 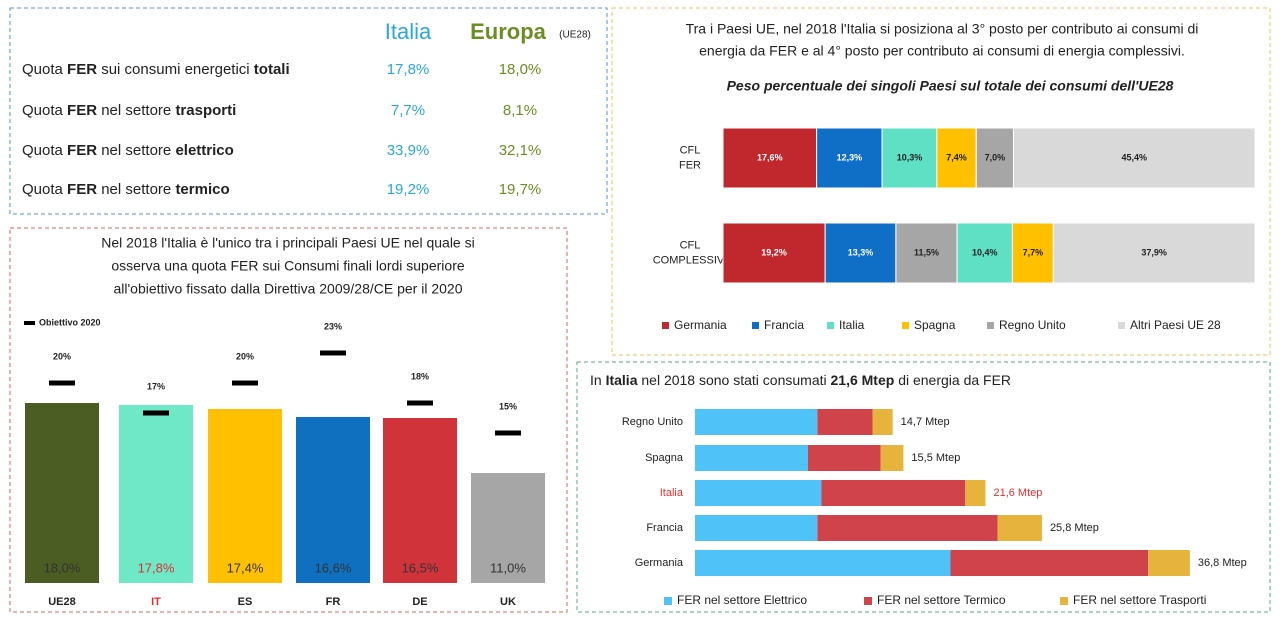 What do you see at coordinates (156, 567) in the screenshot?
I see `bar-label: 17,8%` at bounding box center [156, 567].